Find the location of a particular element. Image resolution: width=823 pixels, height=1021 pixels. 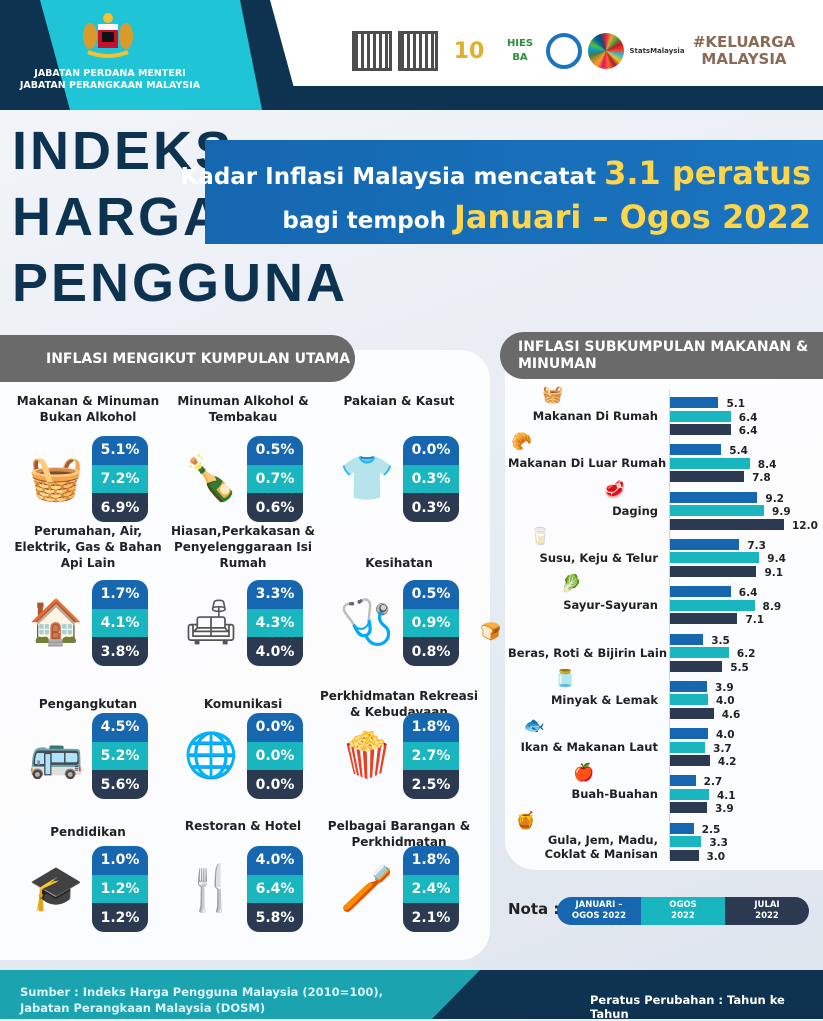

bar-value-label: 7.3 is located at coordinates (756, 545).